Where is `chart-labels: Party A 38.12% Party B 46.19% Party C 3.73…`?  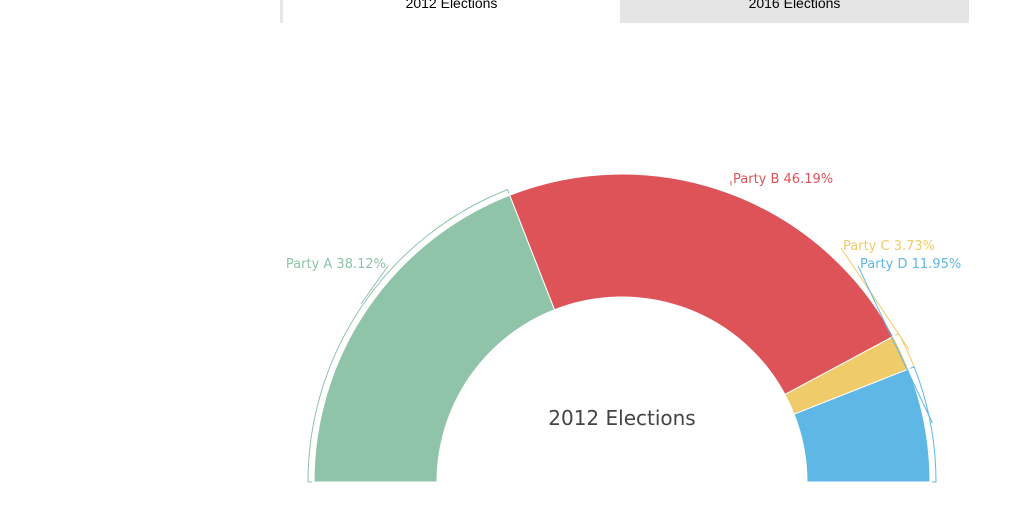
chart-labels: Party A 38.12% Party B 46.19% Party C 3.73… is located at coordinates (623, 222).